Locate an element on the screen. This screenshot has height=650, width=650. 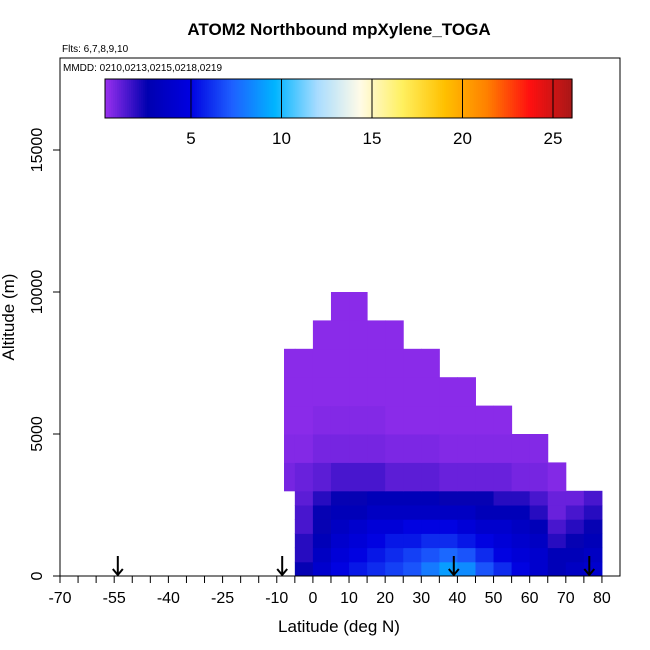
x-tick-label: 80 is located at coordinates (602, 598).